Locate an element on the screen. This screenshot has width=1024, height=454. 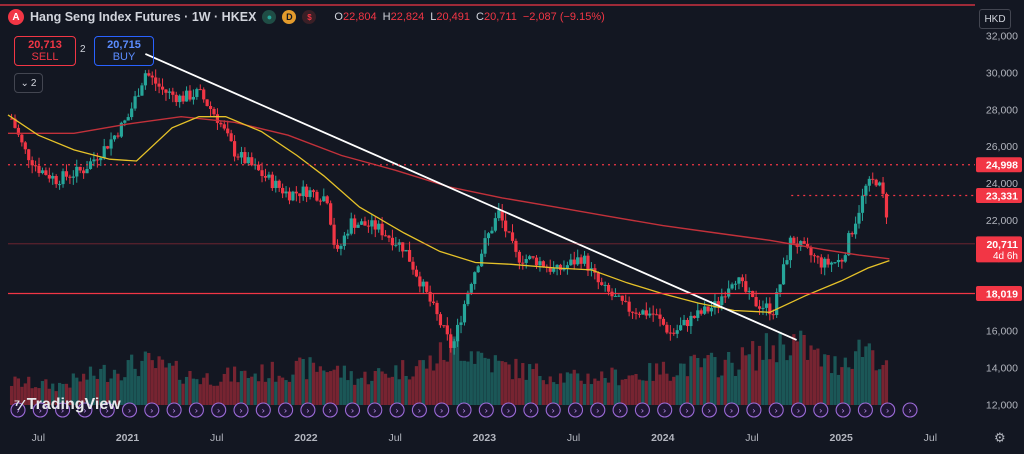
y-tick-label: 32,000 is located at coordinates (1002, 37).